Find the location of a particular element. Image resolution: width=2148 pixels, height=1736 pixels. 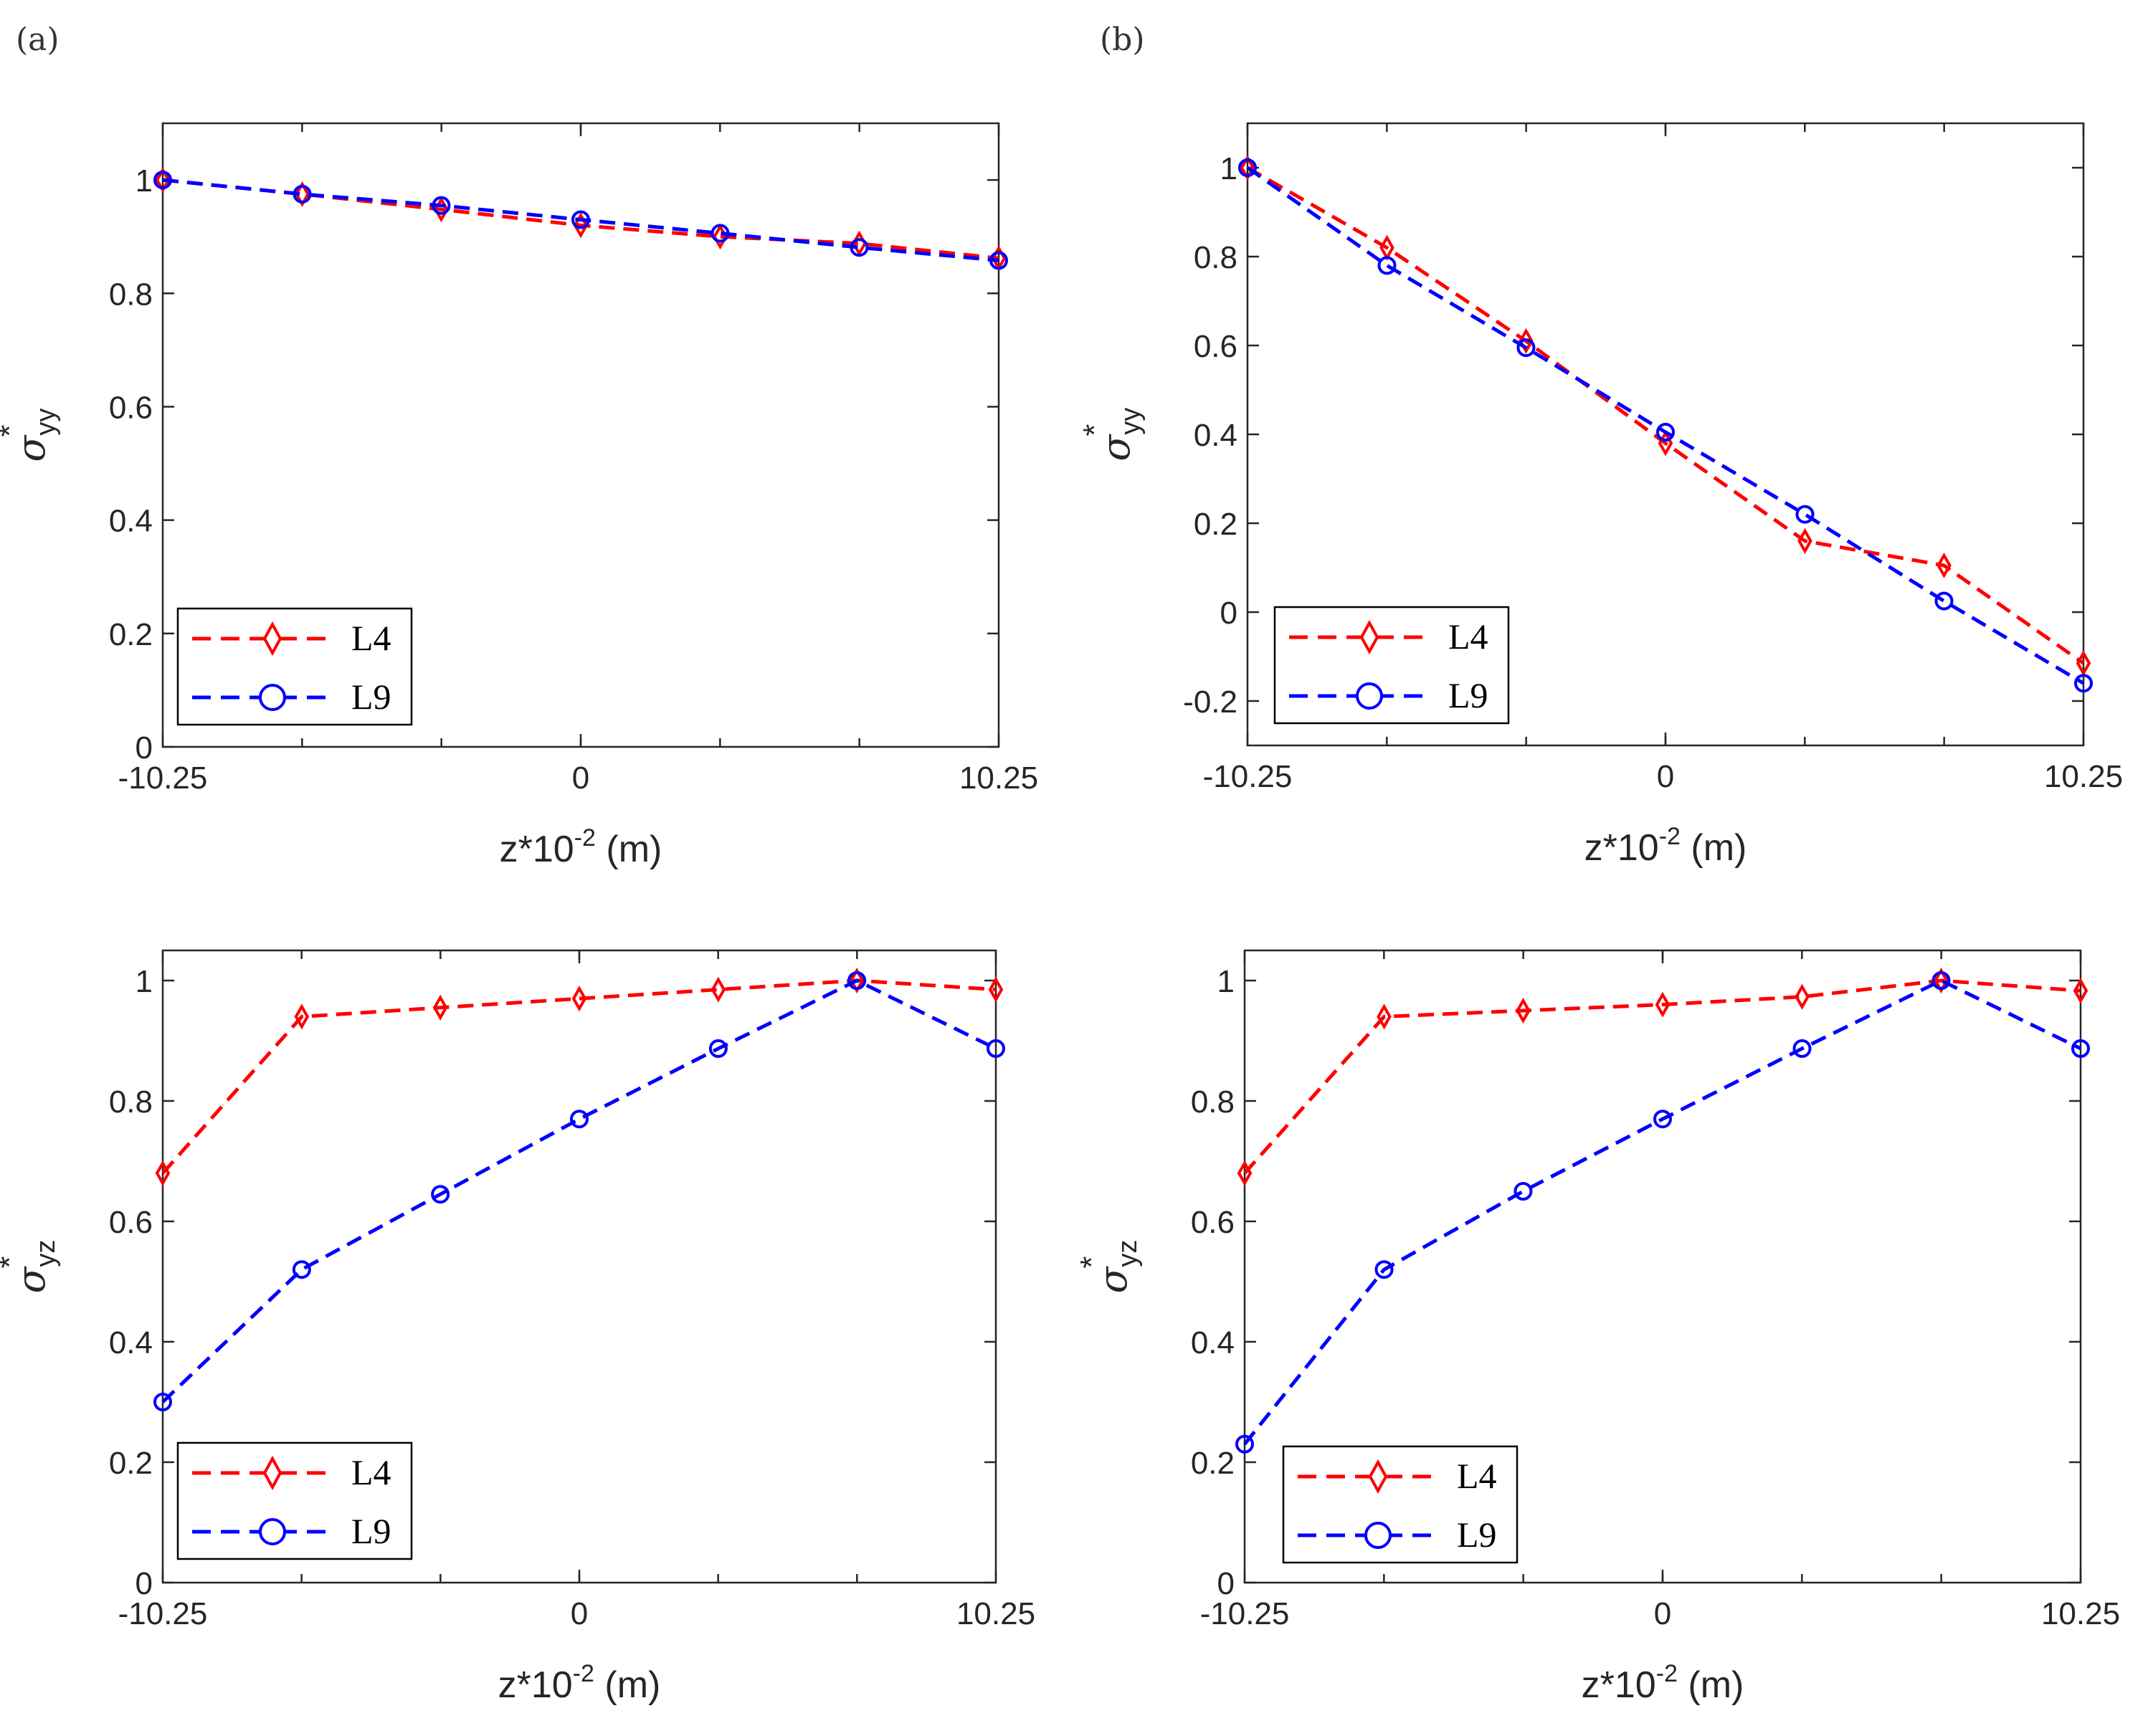

y-tick-label: 0.6 is located at coordinates (1213, 1222).